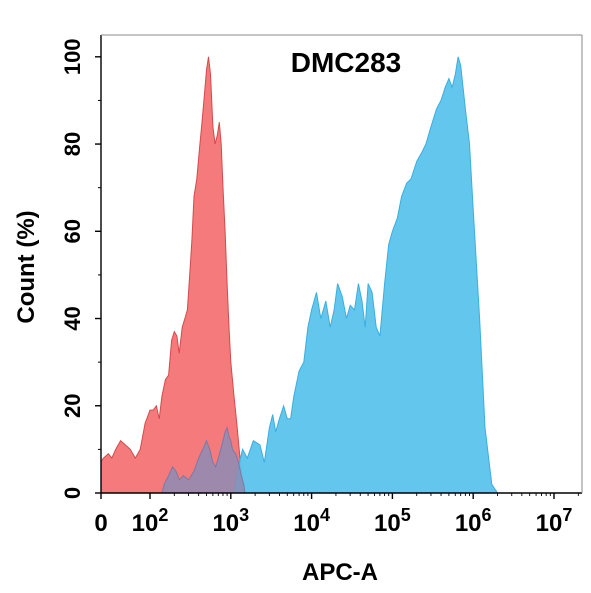  Describe the element at coordinates (72, 56) in the screenshot. I see `y-tick-label: 100` at that location.